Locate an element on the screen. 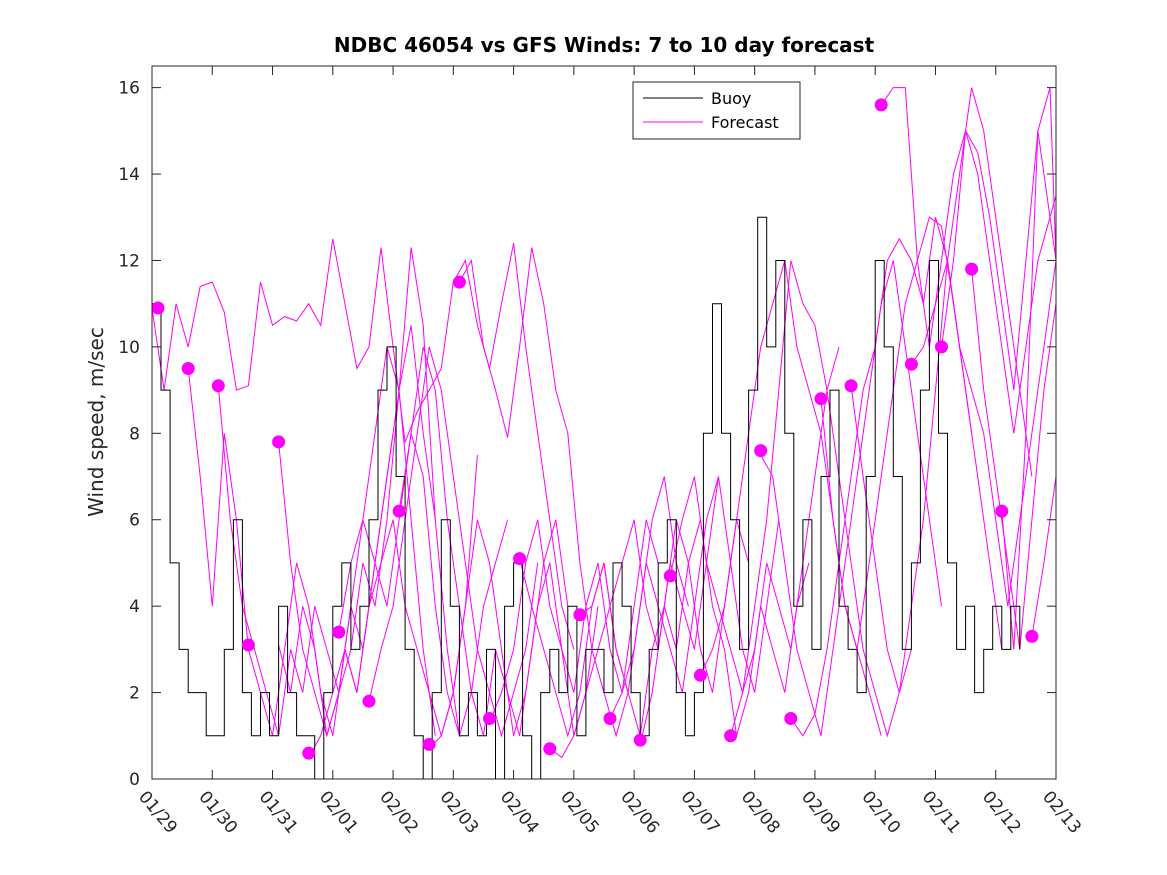  legend-label-buoy: Buoy is located at coordinates (731, 98).